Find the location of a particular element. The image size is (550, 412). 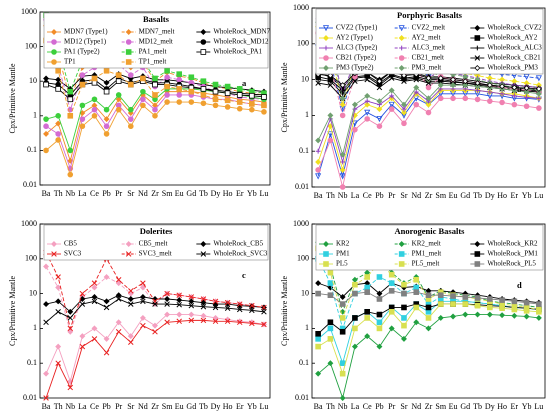

panel-letter: a is located at coordinates (244, 83).